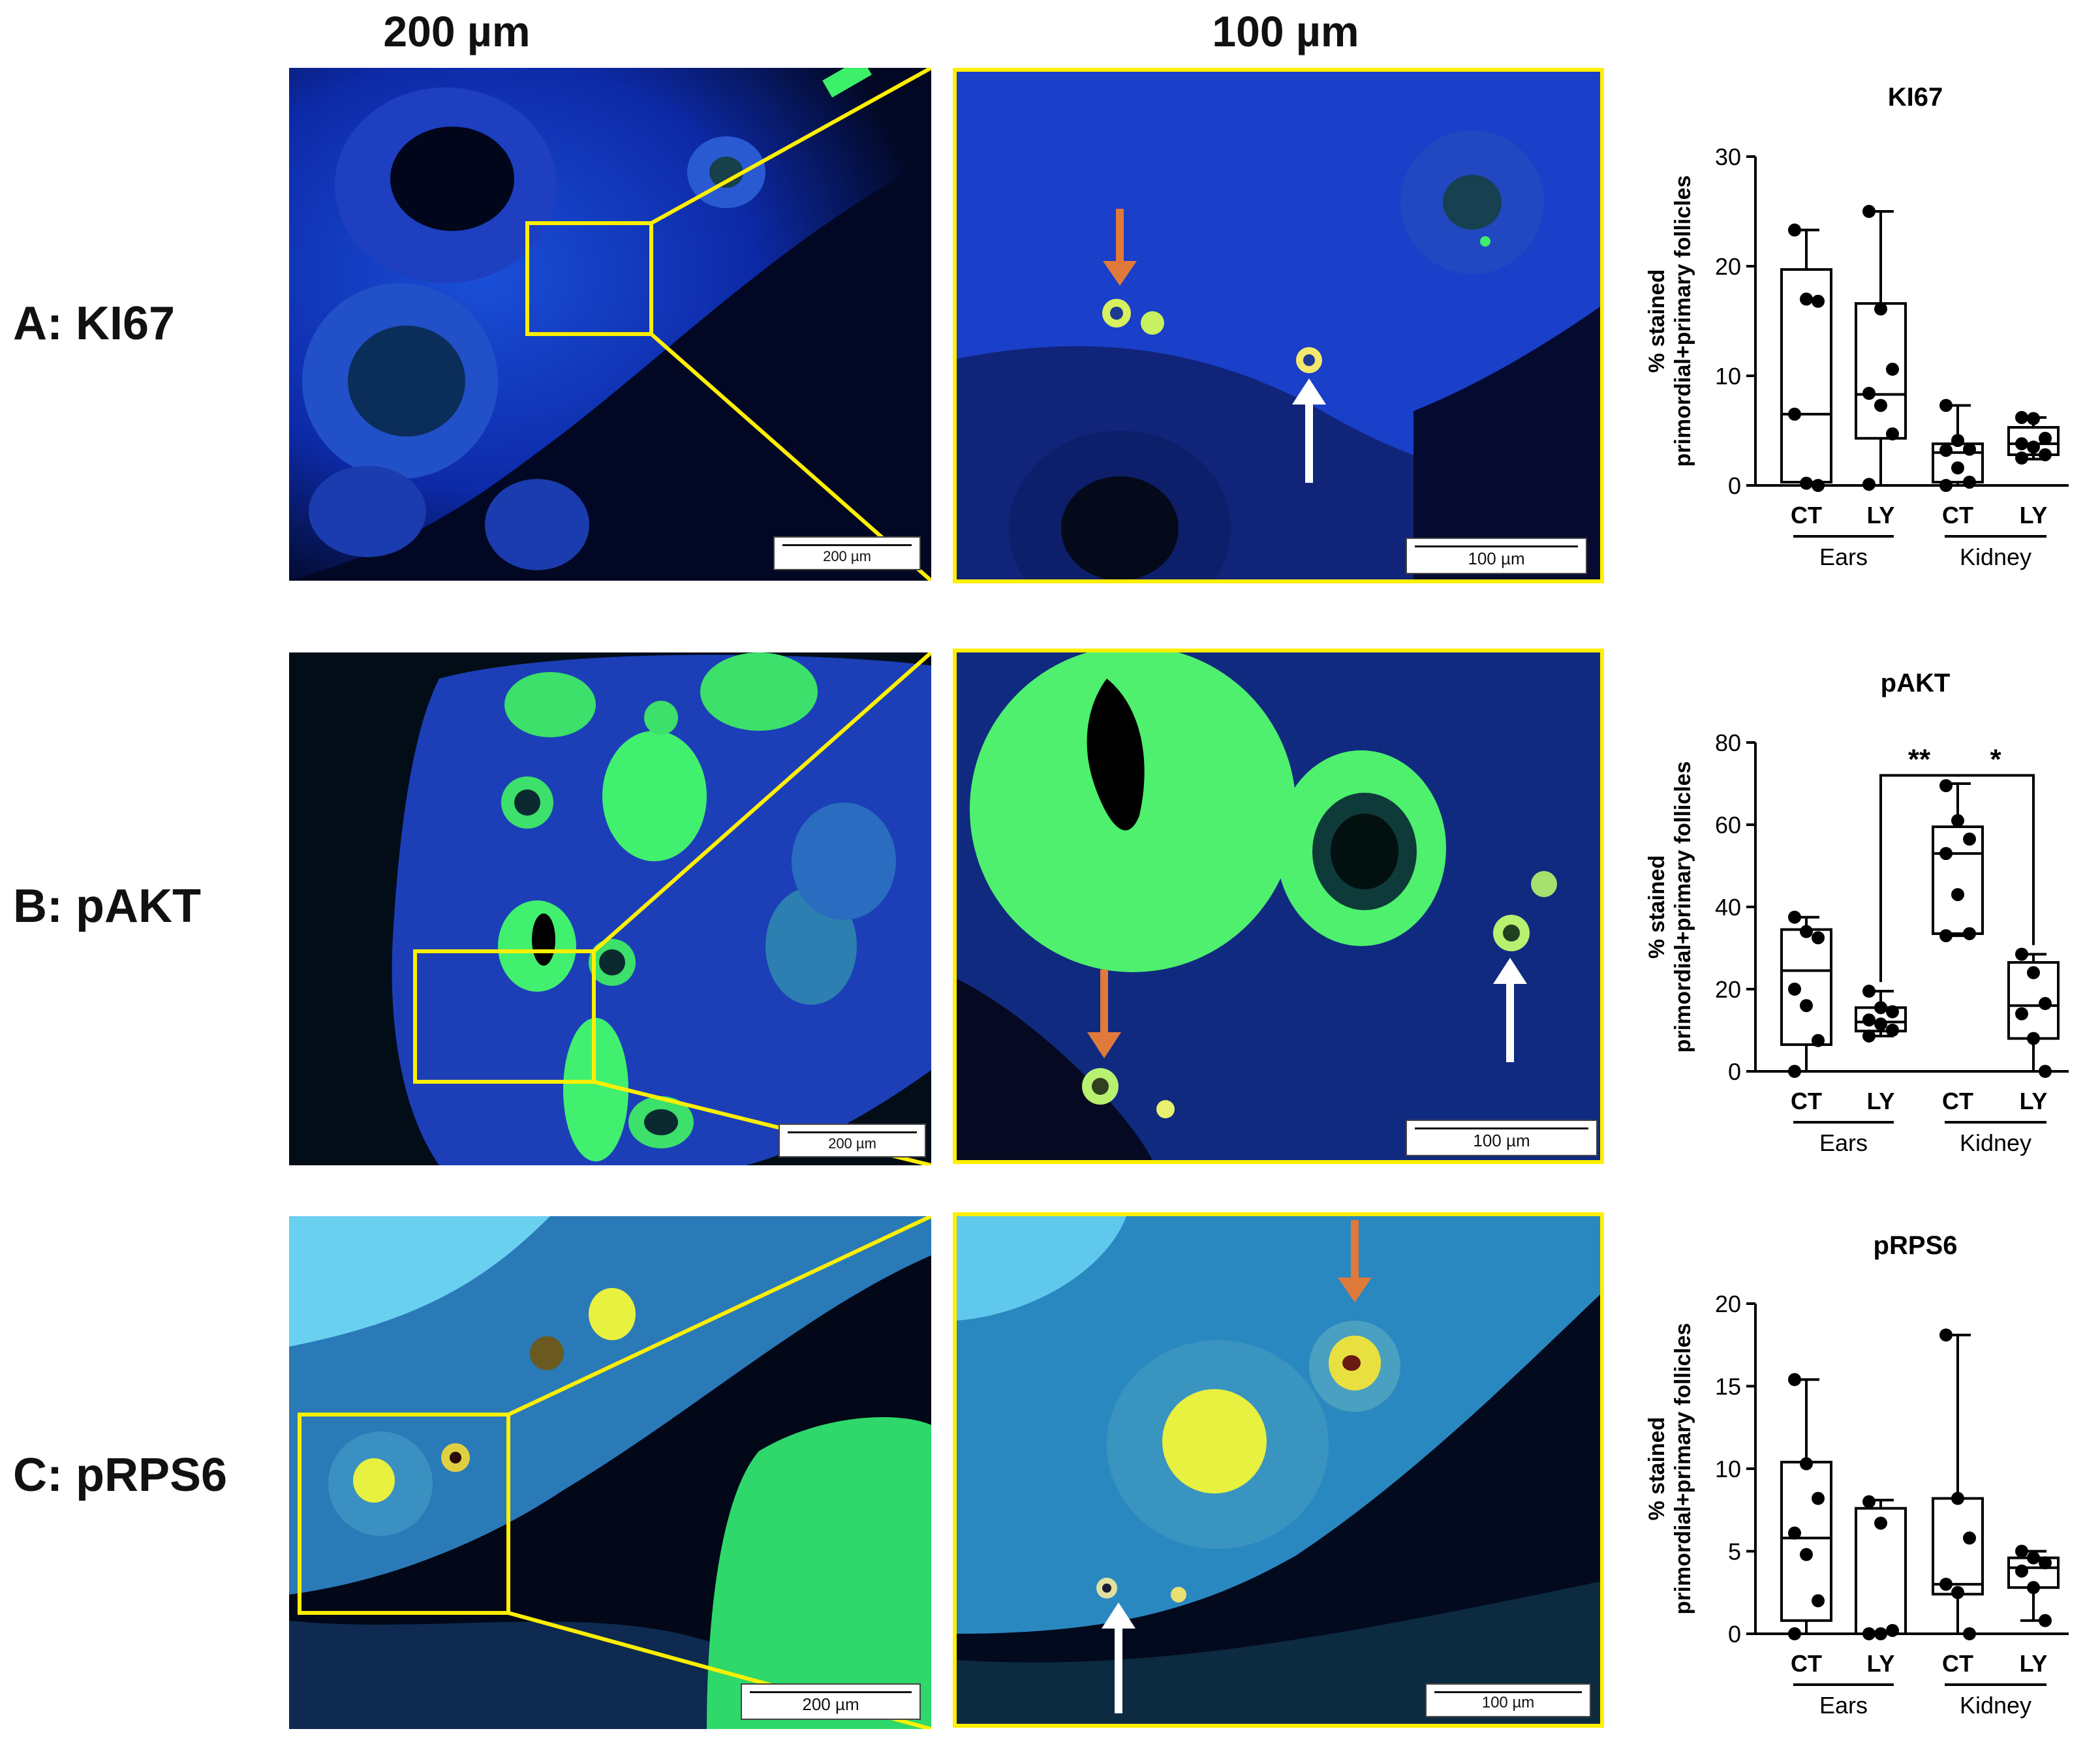 The height and width of the screenshot is (1746, 2100). Describe the element at coordinates (1919, 879) in the screenshot. I see `significance-bracket` at that location.